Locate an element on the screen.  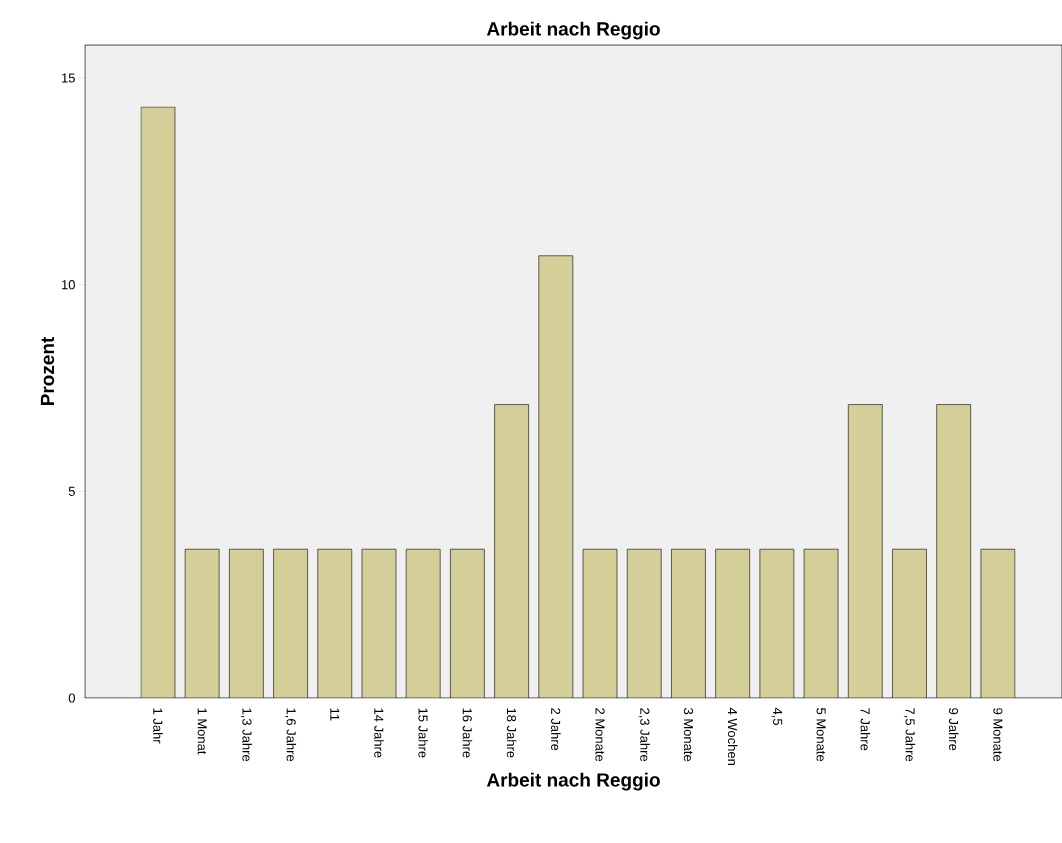
x-tick-label: 7 Jahre is located at coordinates (865, 729).